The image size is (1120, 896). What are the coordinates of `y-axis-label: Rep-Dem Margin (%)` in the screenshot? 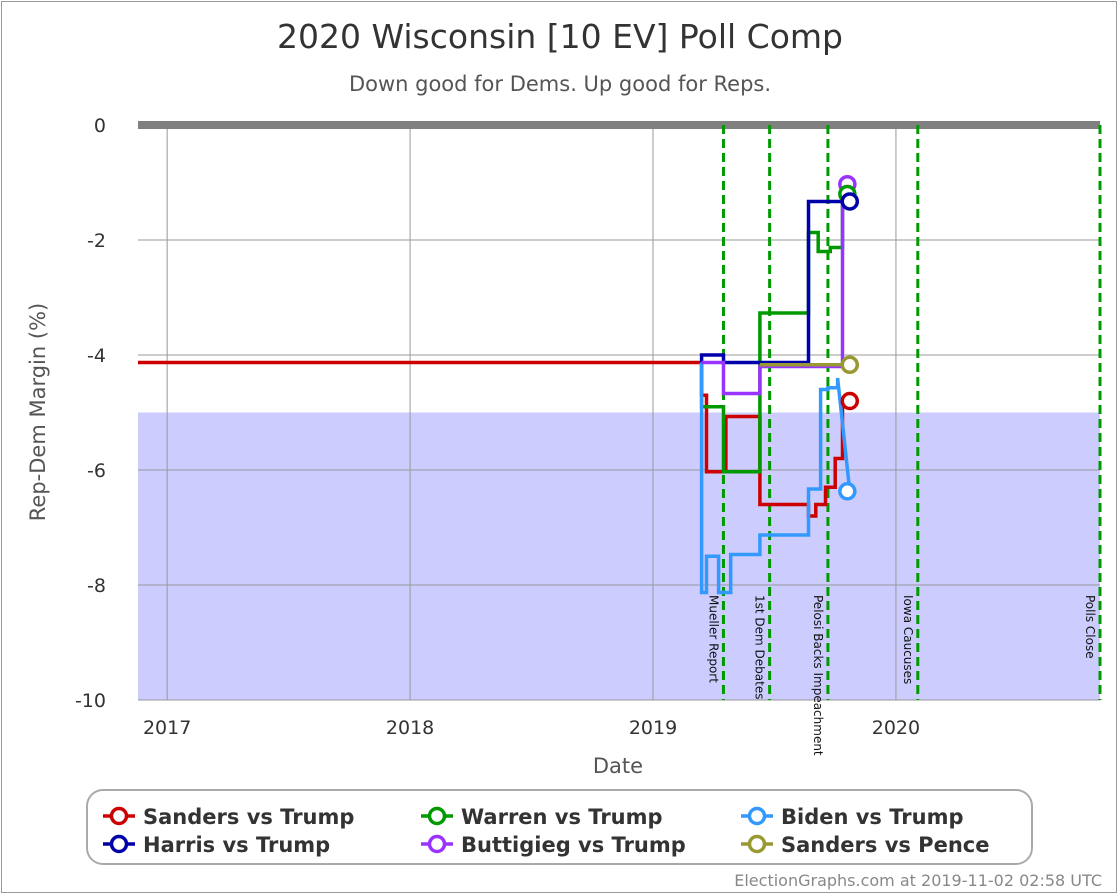 It's located at (38, 412).